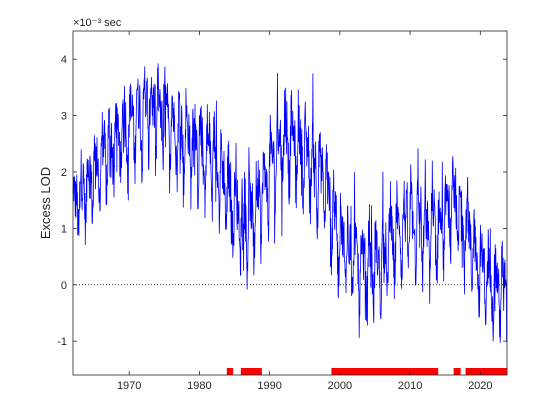  What do you see at coordinates (45, 203) in the screenshot?
I see `y-axis-label: Excess LOD` at bounding box center [45, 203].